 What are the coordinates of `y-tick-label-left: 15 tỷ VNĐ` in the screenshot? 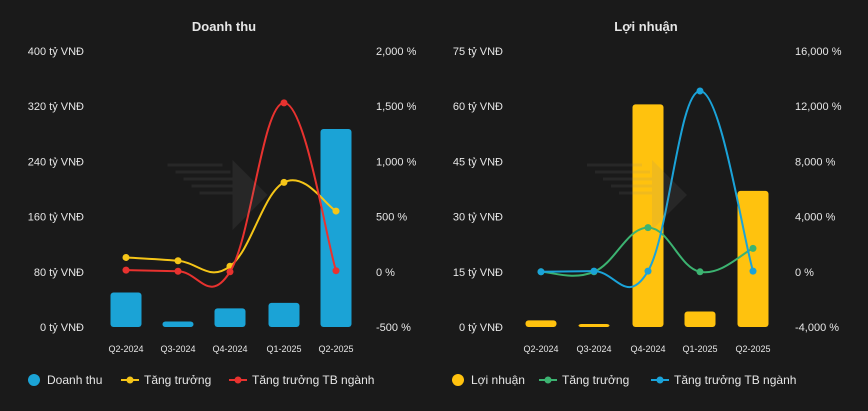 It's located at (478, 273).